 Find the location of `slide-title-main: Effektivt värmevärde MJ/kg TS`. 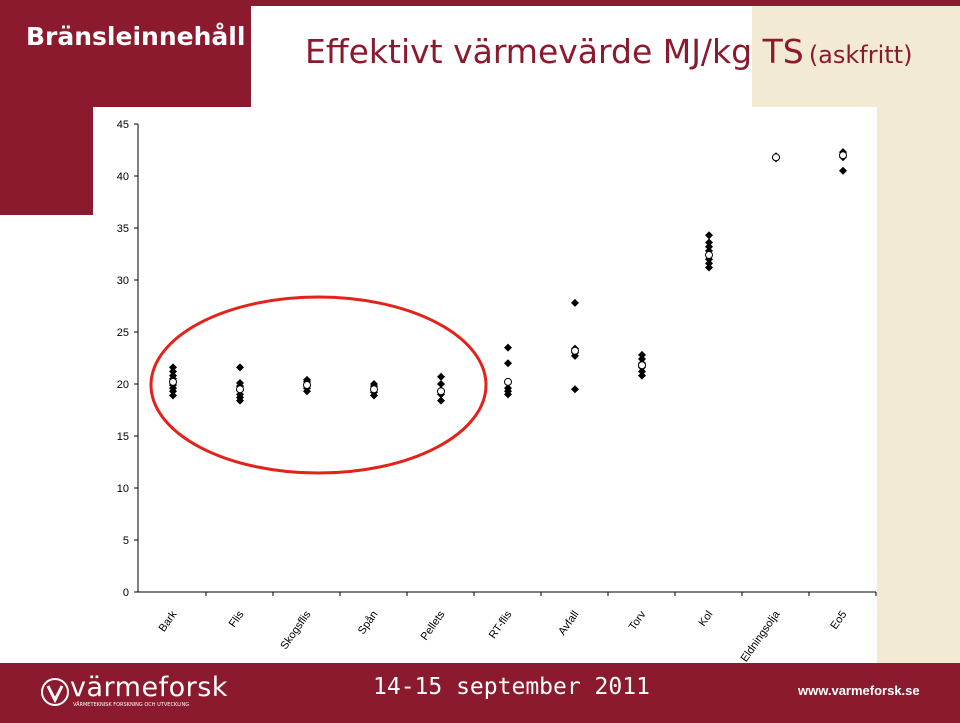

slide-title-main: Effektivt värmevärde MJ/kg TS is located at coordinates (554, 51).